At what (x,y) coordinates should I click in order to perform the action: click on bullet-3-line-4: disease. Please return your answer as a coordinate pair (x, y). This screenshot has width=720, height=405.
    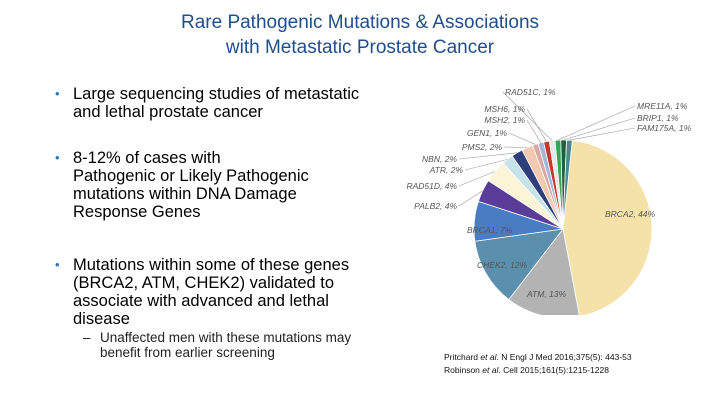
    Looking at the image, I should click on (101, 319).